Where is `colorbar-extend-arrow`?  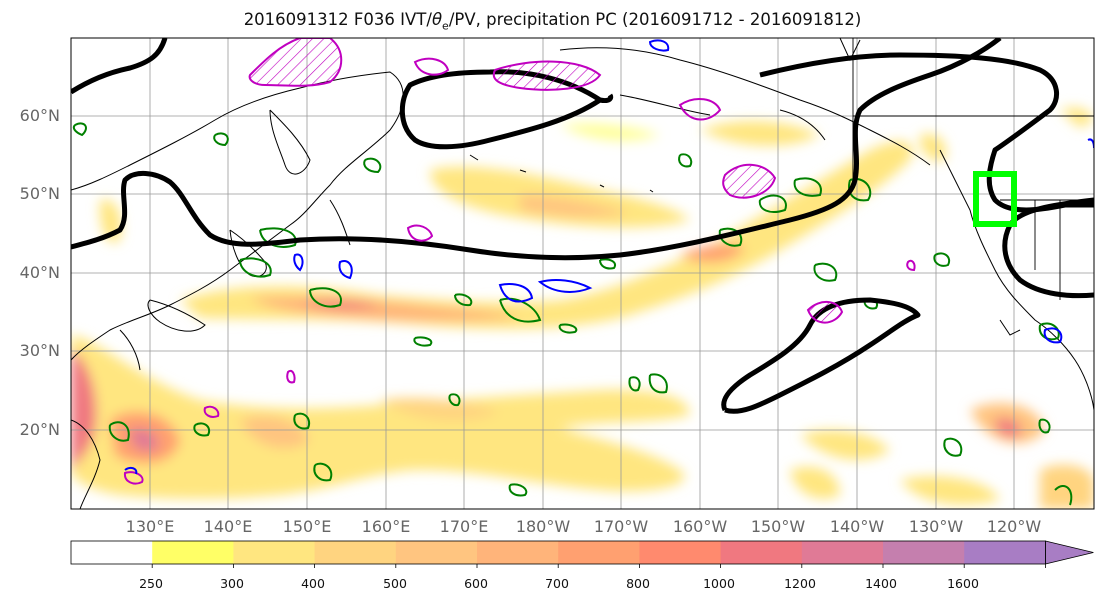 colorbar-extend-arrow is located at coordinates (1069, 552).